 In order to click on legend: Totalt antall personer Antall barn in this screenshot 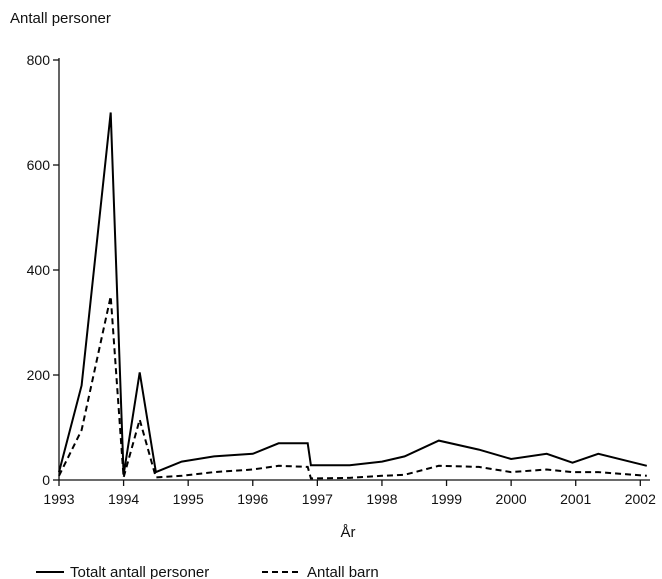, I will do `click(207, 571)`.